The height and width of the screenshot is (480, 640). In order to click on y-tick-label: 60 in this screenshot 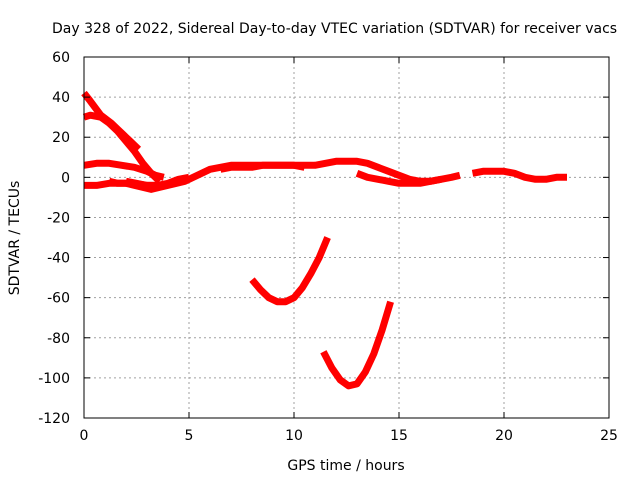, I will do `click(61, 58)`.